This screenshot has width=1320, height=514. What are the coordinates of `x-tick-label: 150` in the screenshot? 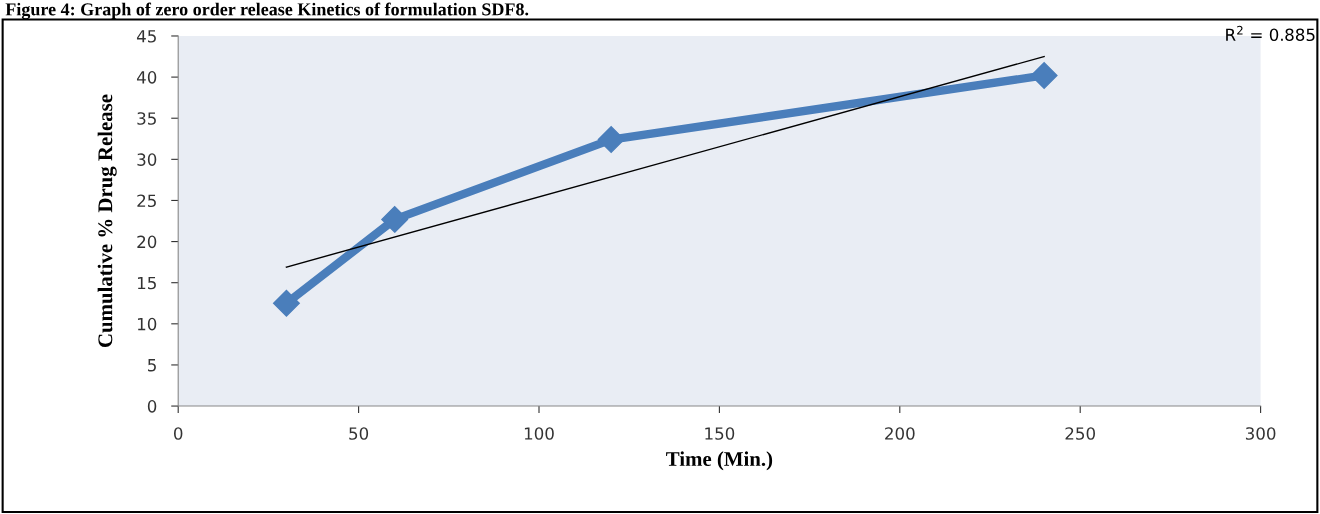 It's located at (720, 433).